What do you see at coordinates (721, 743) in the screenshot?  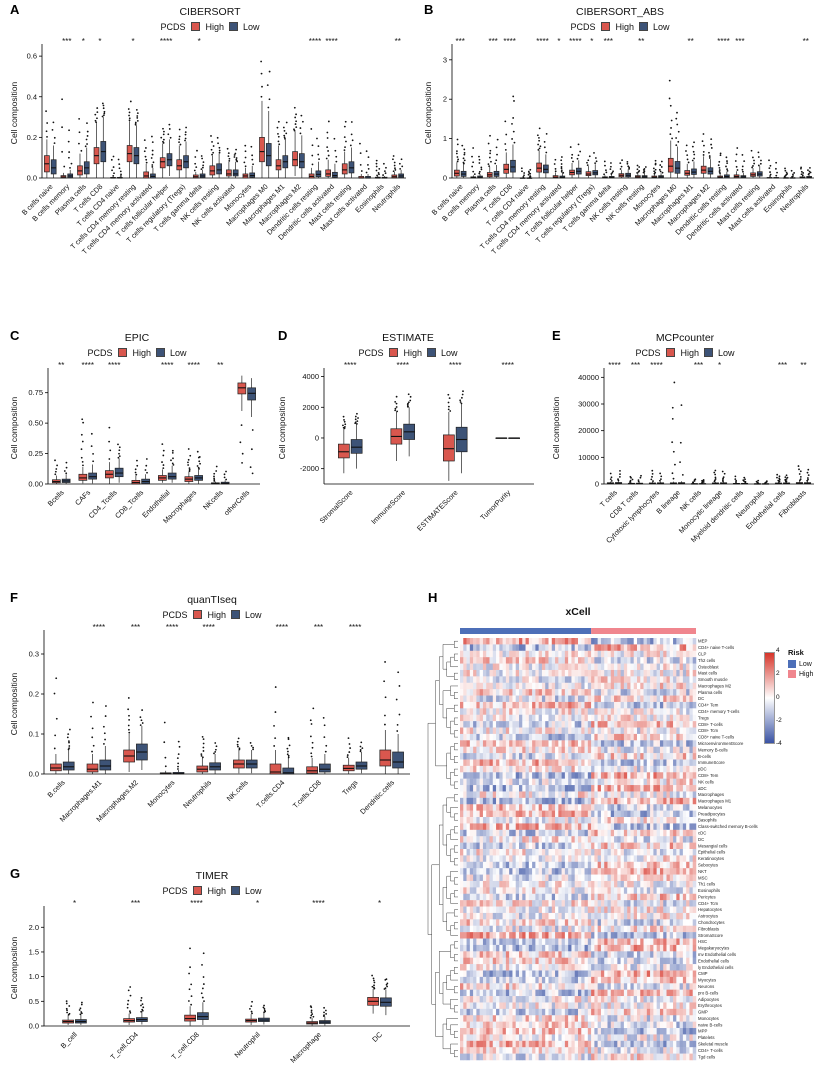 I see `svg-text: MicroenvironmentScore` at bounding box center [721, 743].